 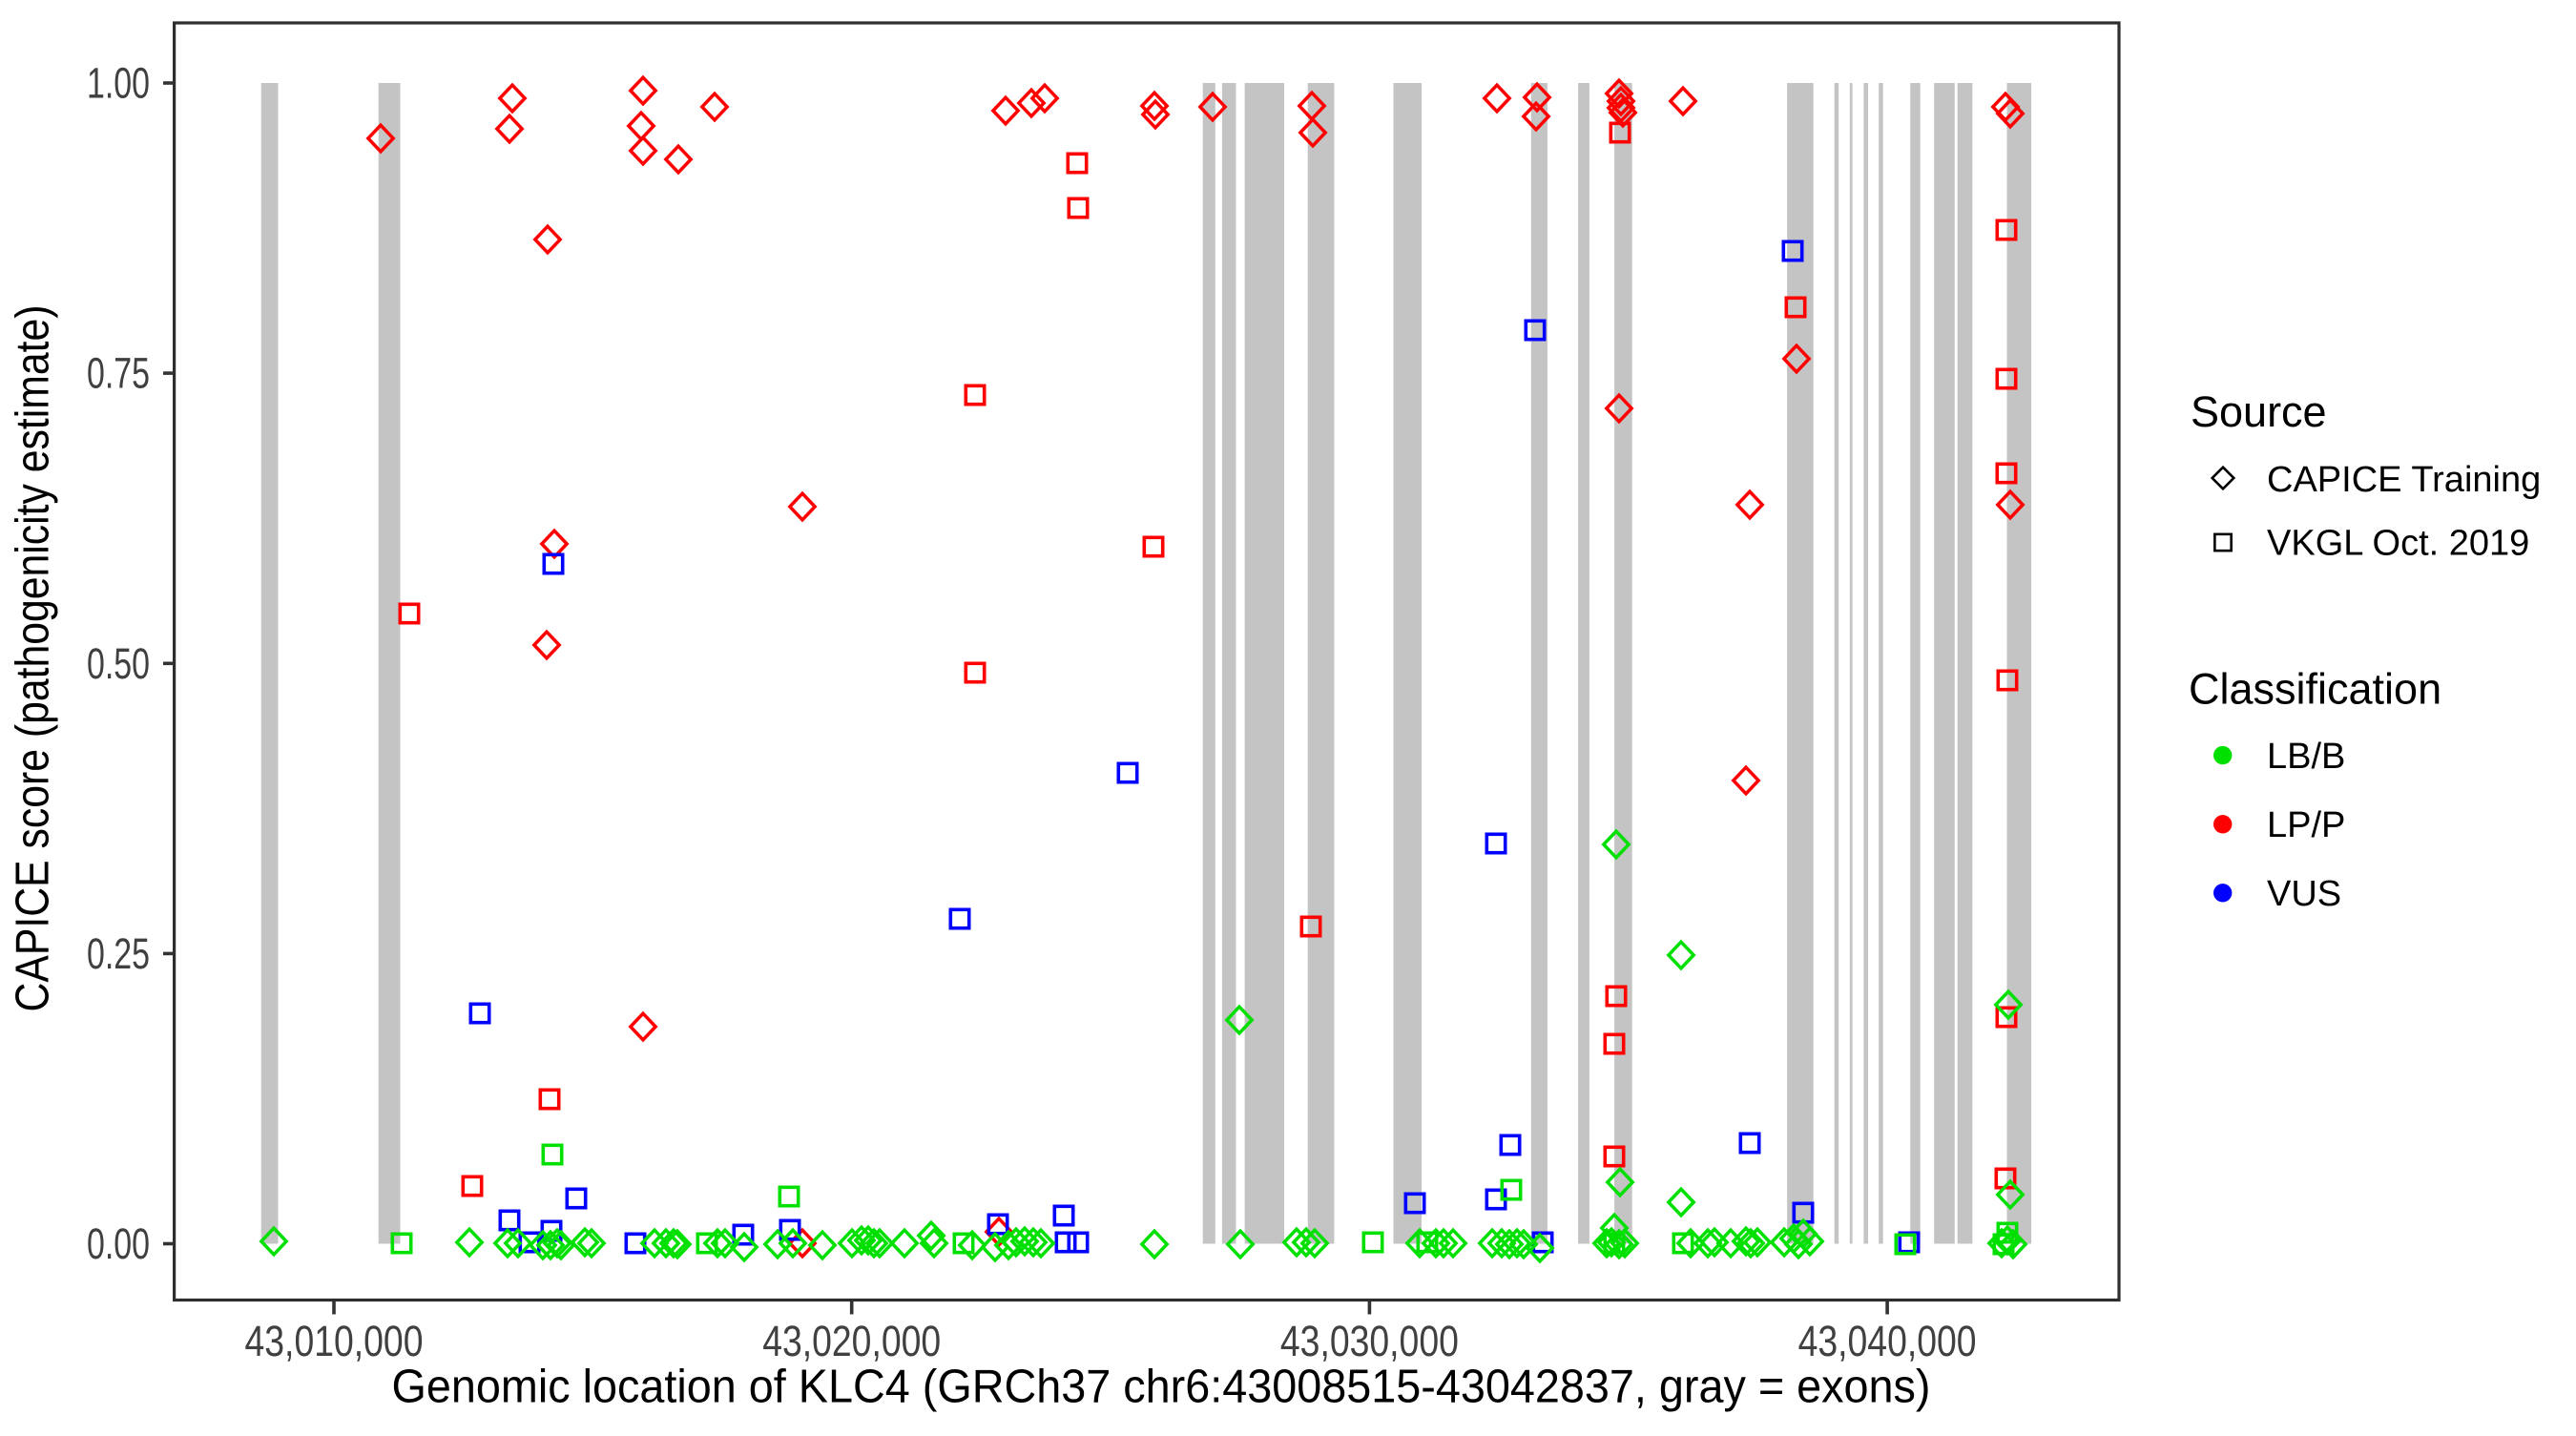 I want to click on svg-text: 43,020,000, so click(x=851, y=1341).